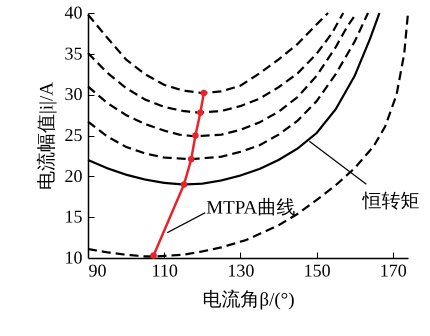  What do you see at coordinates (73, 53) in the screenshot?
I see `y-tick-label: 35` at bounding box center [73, 53].